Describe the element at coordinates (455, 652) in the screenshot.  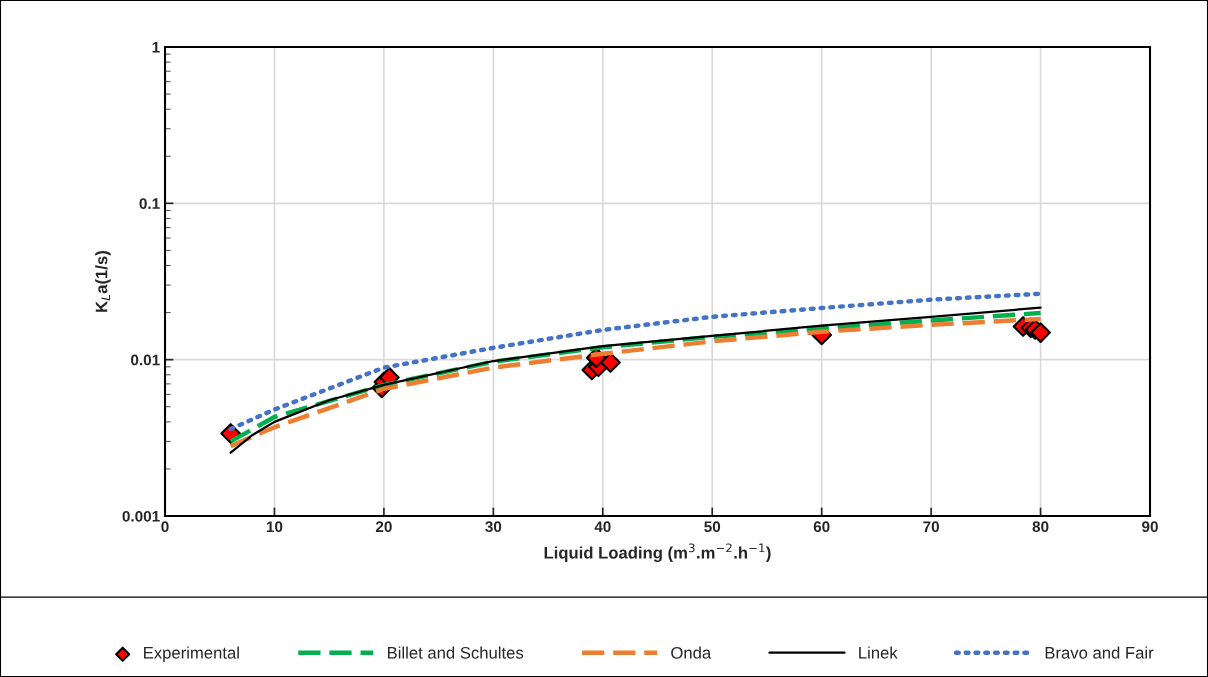
I see `legend-label: Billet and Schultes` at that location.